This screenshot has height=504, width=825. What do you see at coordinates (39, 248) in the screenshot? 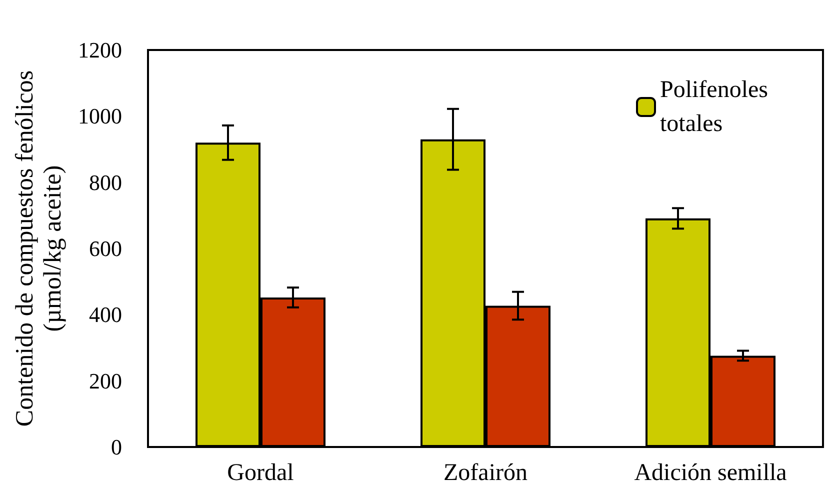
I see `y-axis-title: Contenido de compuestos fenólicos (µmol/kg aceite)` at bounding box center [39, 248].